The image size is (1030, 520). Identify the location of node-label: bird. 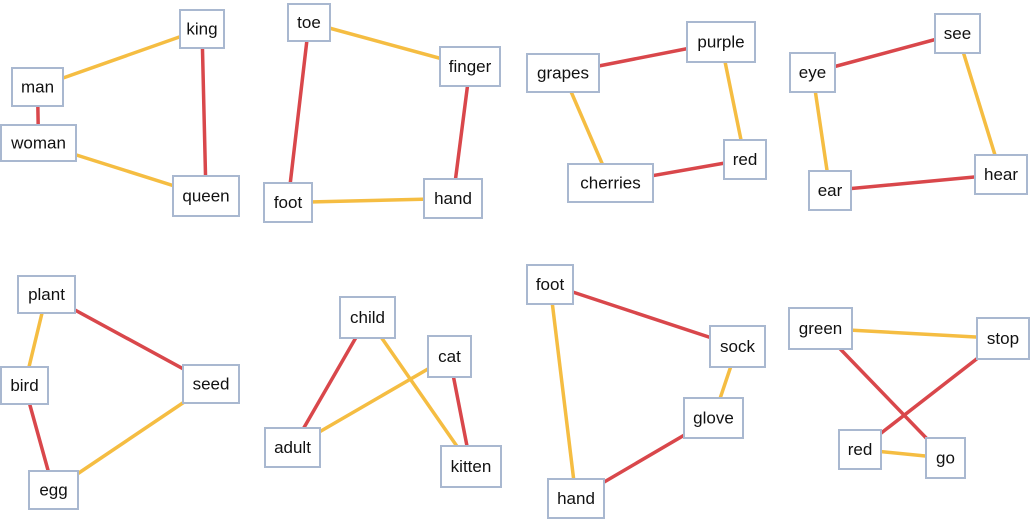
(24, 385).